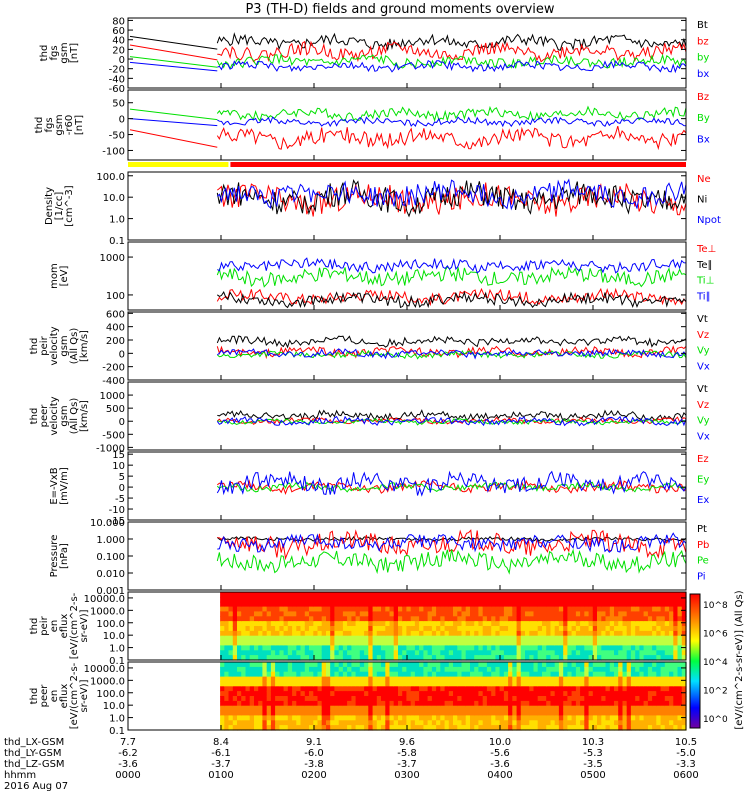  What do you see at coordinates (715, 663) in the screenshot?
I see `colorbar-tick: 10^4` at bounding box center [715, 663].